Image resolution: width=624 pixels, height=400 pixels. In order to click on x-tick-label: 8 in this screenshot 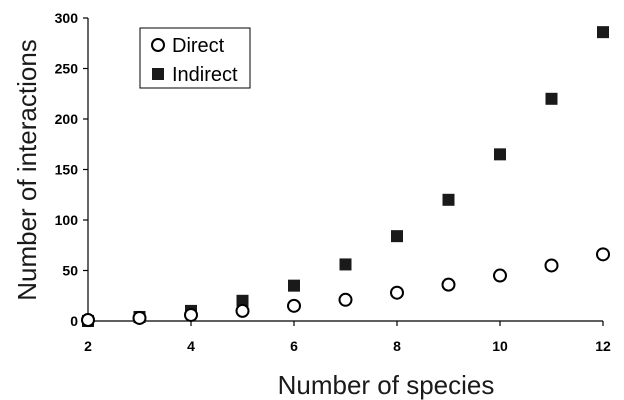, I will do `click(397, 346)`.